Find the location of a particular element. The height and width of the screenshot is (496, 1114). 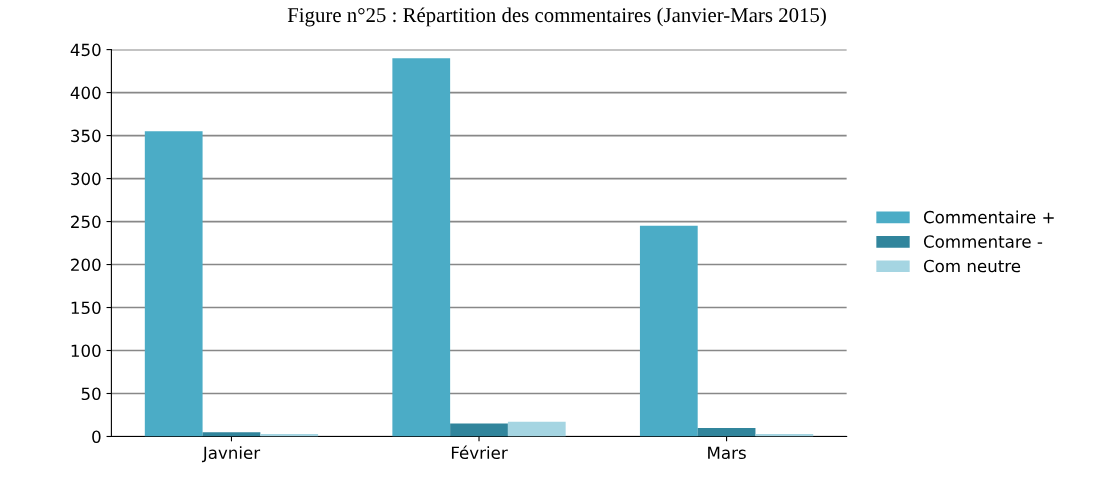

y-tick-label: 450 is located at coordinates (85, 50).